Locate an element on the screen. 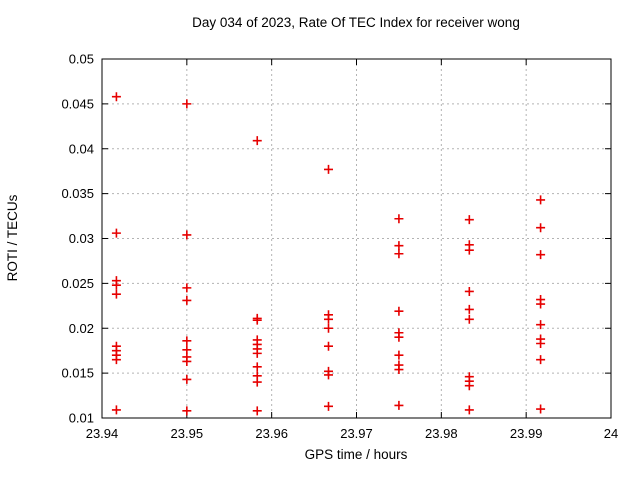  y-tick-label: 0.025 is located at coordinates (77, 283).